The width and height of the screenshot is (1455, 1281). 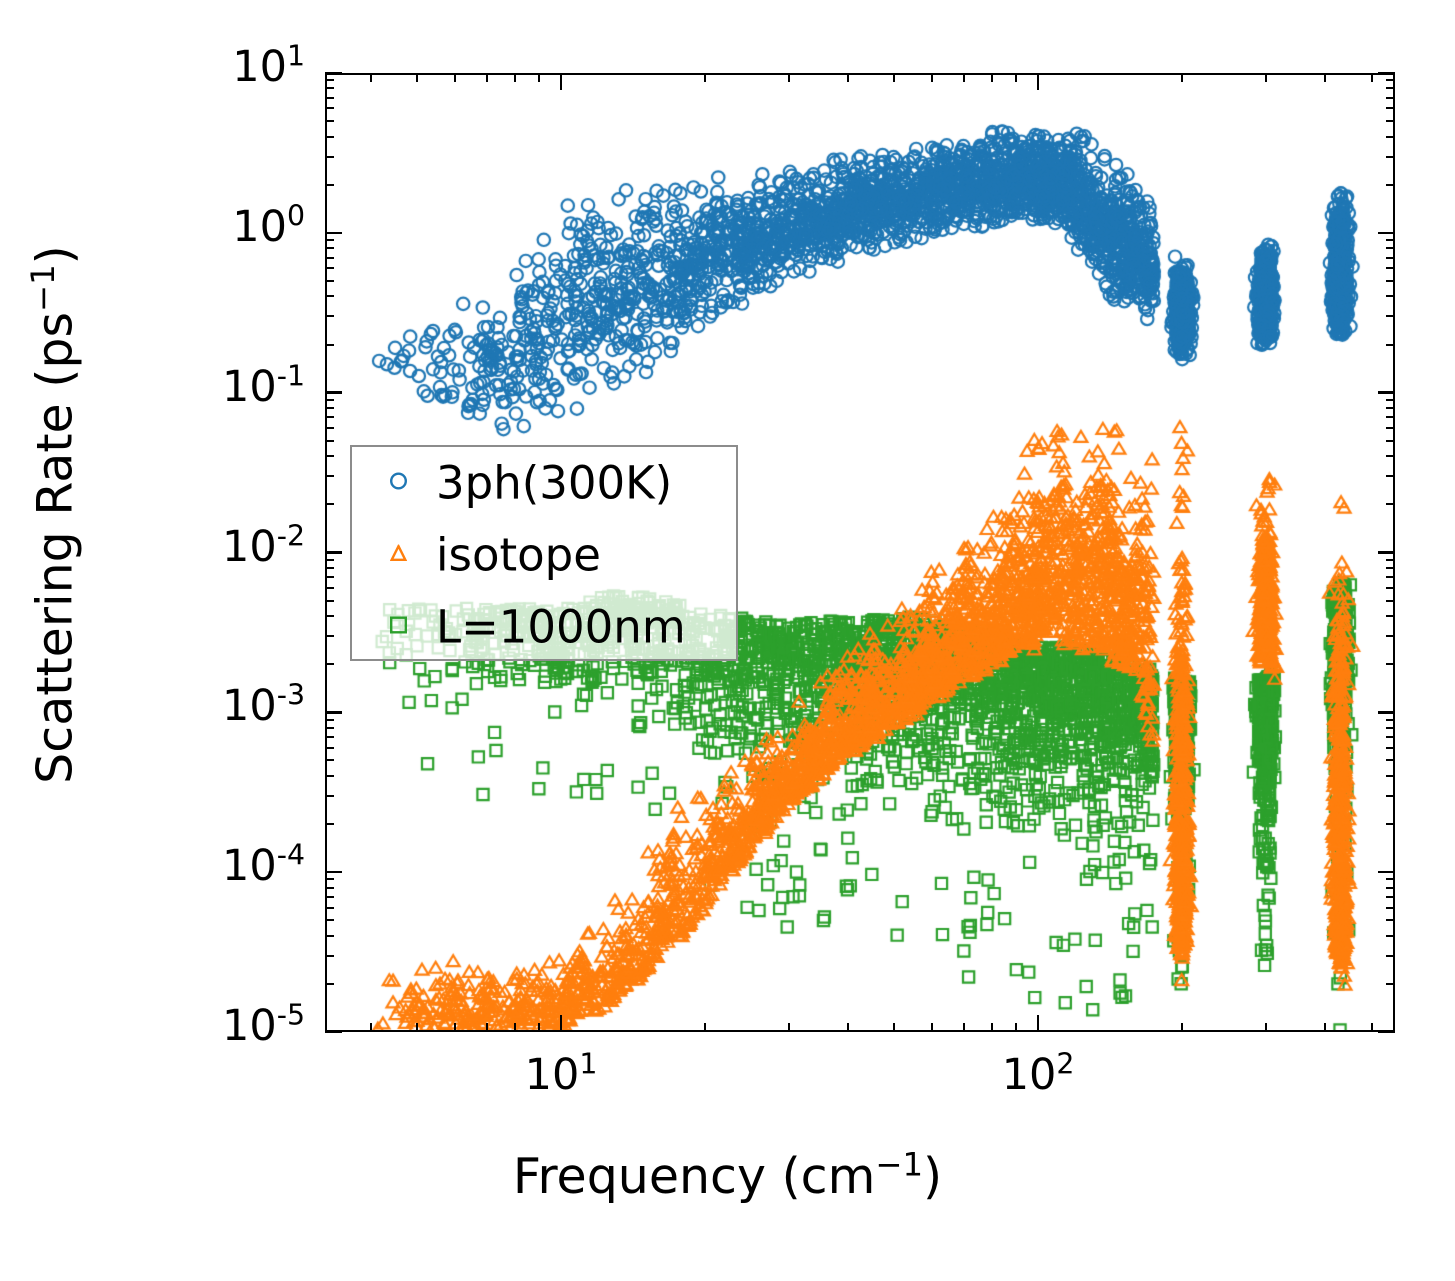 I want to click on legend-item-circle: 3ph(300K), so click(x=544, y=483).